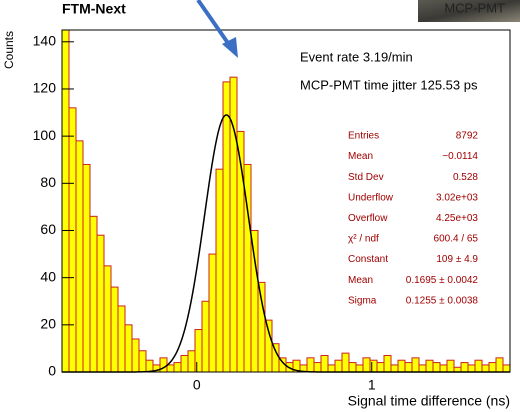  Describe the element at coordinates (48, 182) in the screenshot. I see `y-tick-label: 80` at that location.